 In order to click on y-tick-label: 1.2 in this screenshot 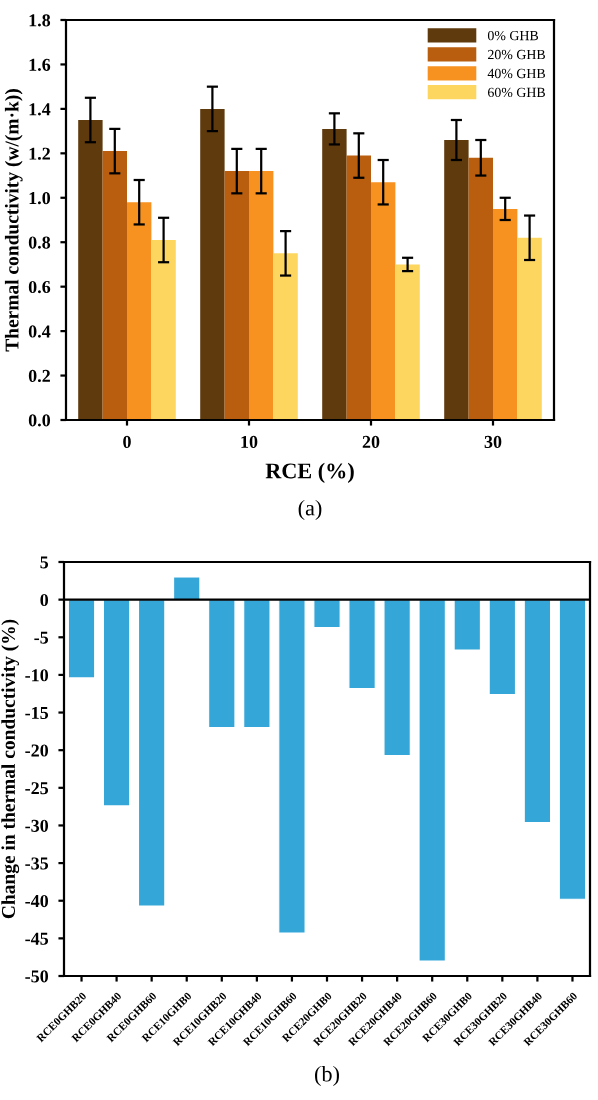, I will do `click(39, 153)`.